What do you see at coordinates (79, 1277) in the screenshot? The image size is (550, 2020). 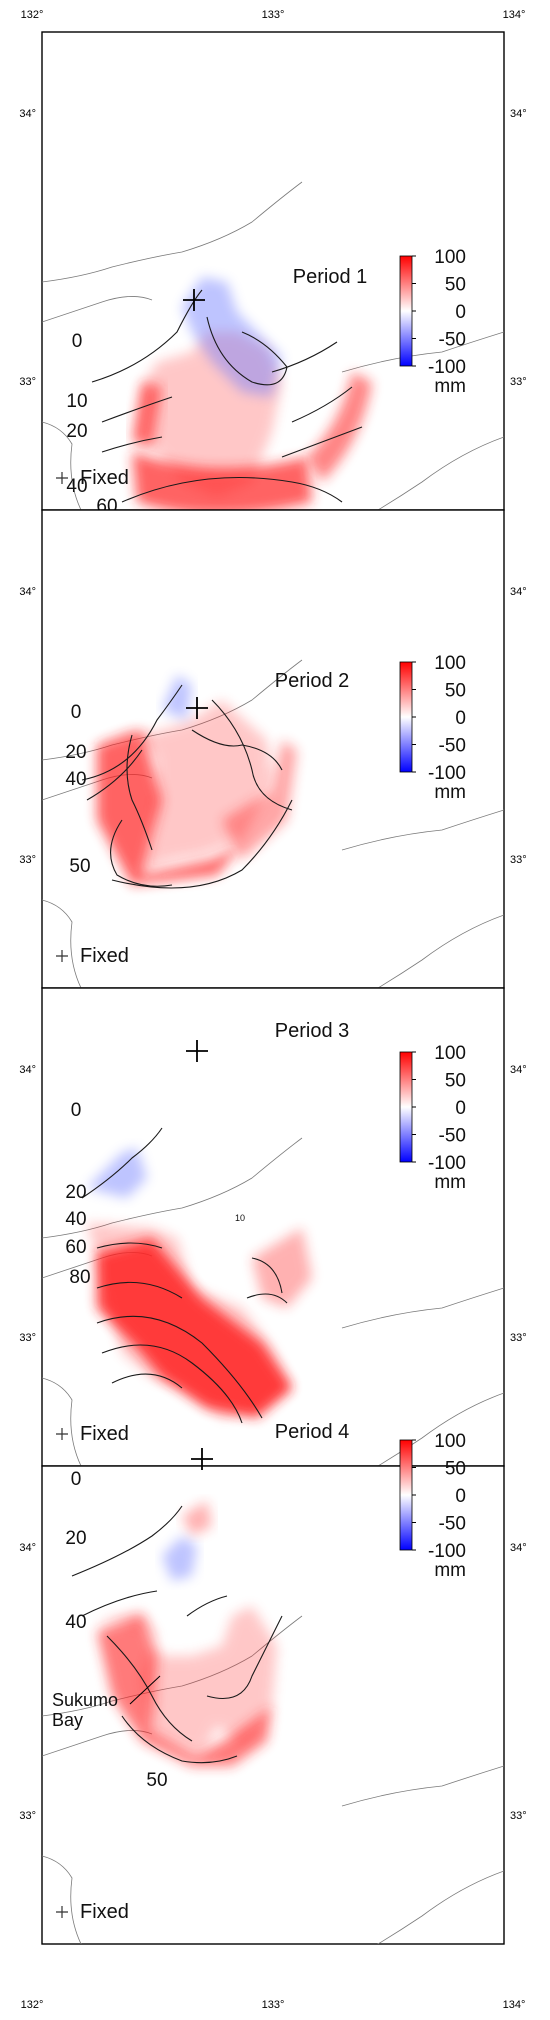 I see `contour-label: 80` at bounding box center [79, 1277].